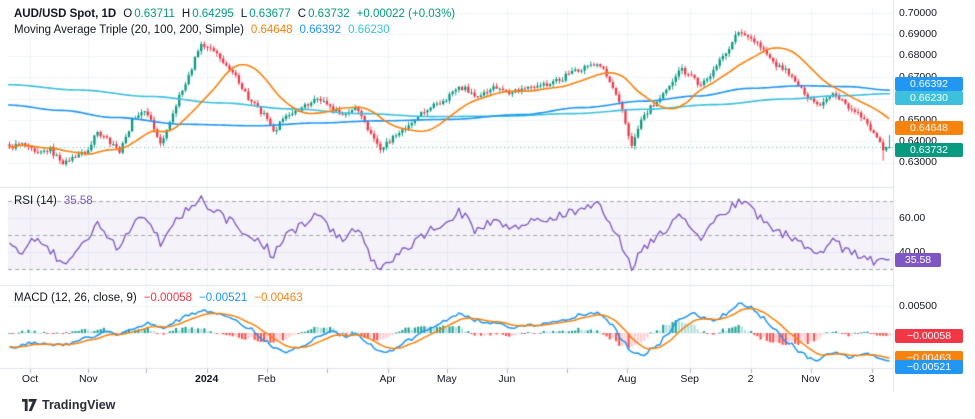  I want to click on price-axis-tick: 0.63000, so click(918, 162).